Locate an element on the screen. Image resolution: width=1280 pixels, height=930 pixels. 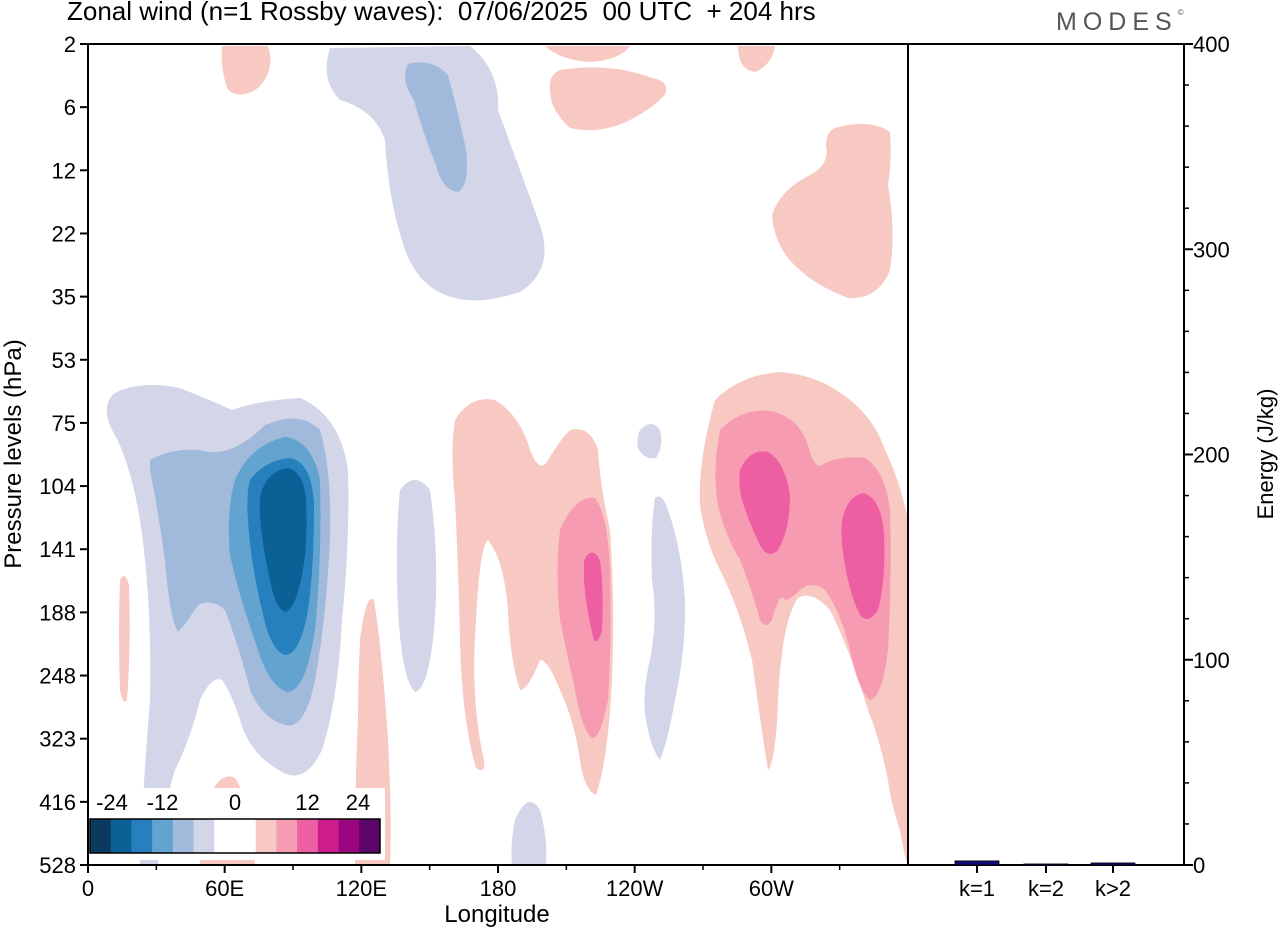
energy-bars: k=1 k=2 k>2 is located at coordinates (1045, 880).